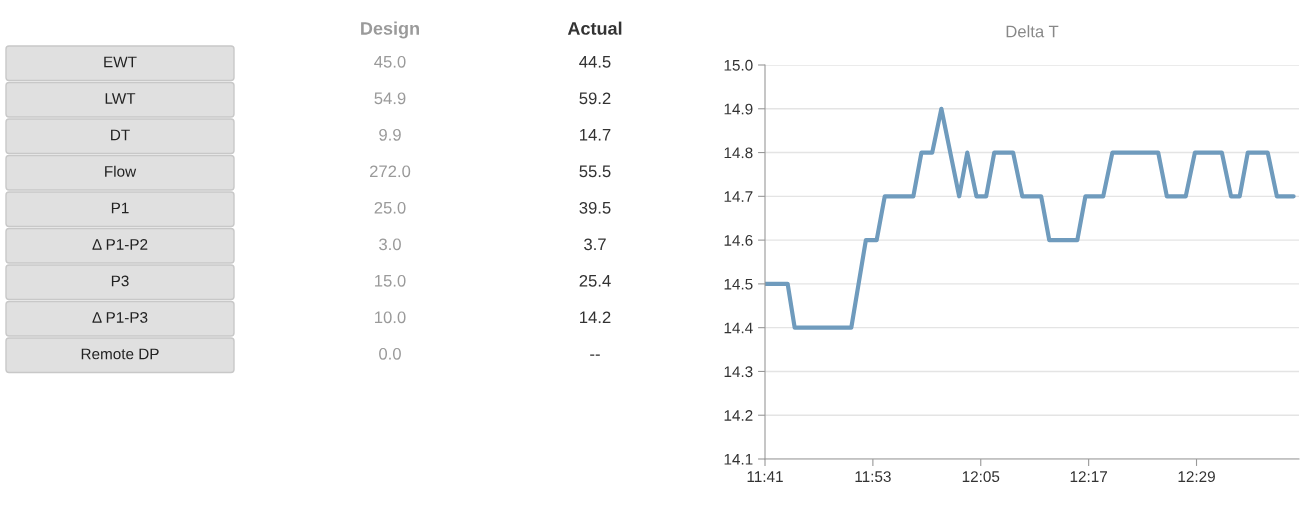 This screenshot has width=1301, height=531. What do you see at coordinates (738, 284) in the screenshot?
I see `y-tick-label: 14.5` at bounding box center [738, 284].